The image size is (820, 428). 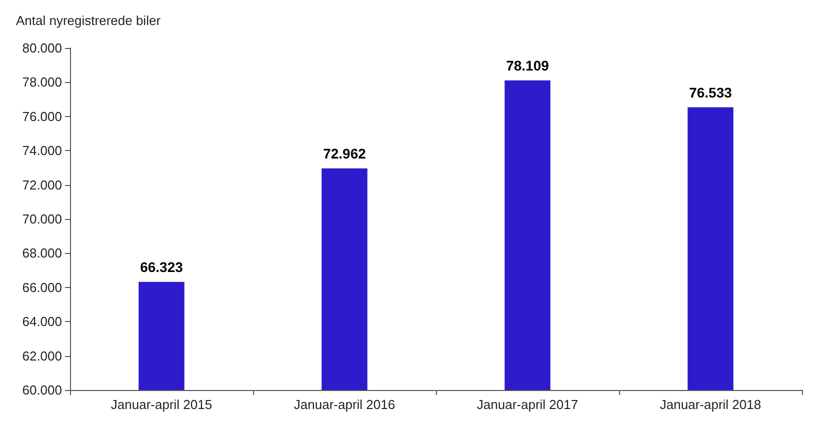 I want to click on y-axis-title: Antal nyregistrerede biler, so click(x=89, y=20).